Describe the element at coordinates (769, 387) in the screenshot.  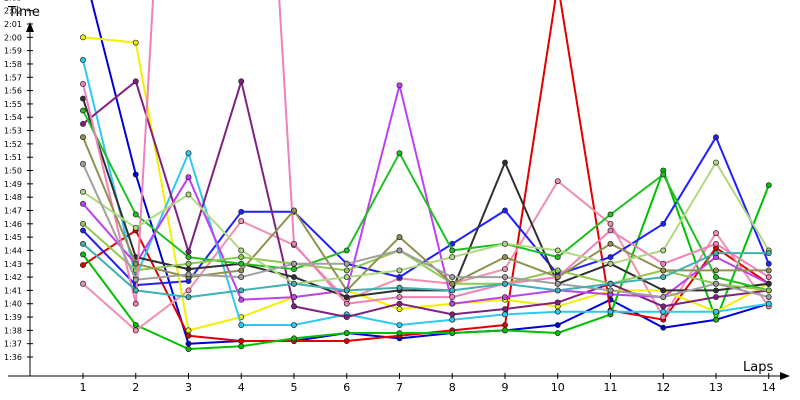
I see `x-tick-label: 14` at that location.